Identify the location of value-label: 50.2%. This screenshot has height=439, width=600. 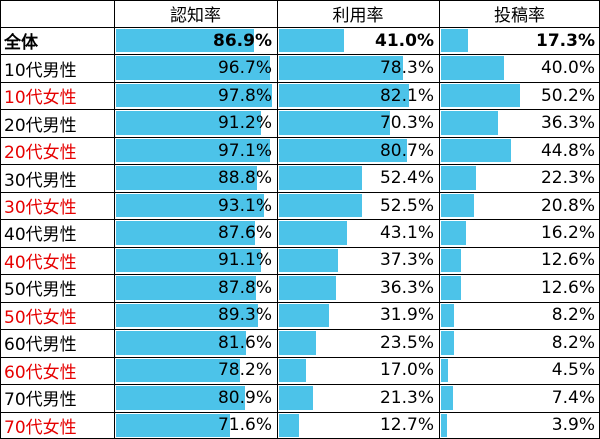
(567, 95).